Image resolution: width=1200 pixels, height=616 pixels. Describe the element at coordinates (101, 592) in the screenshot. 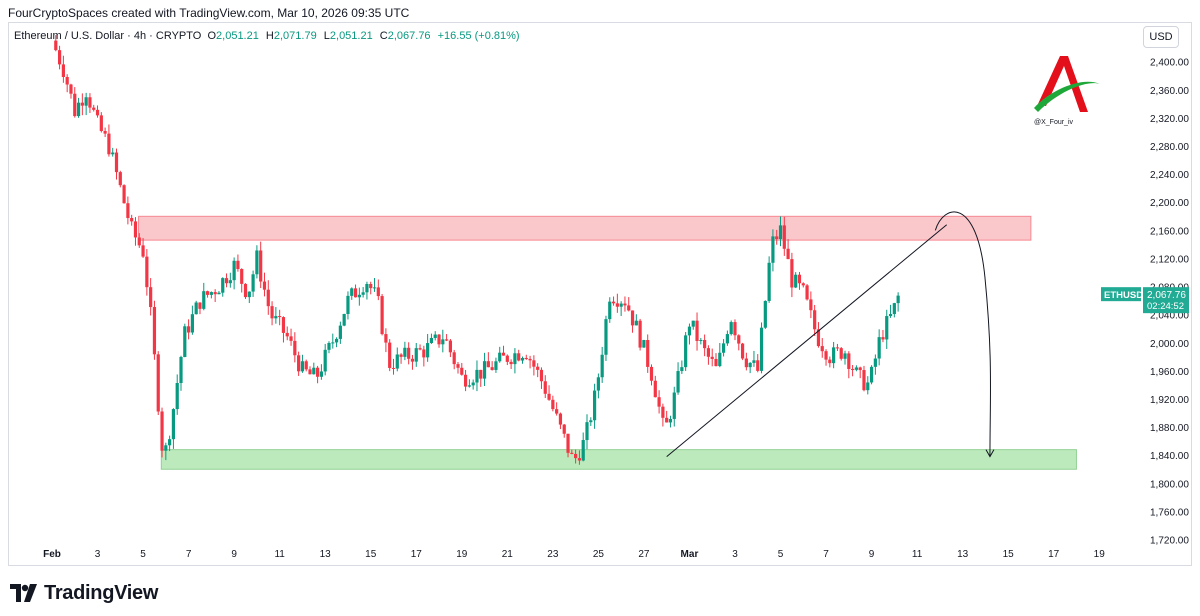

I see `tradingview-brand: TradingView` at that location.